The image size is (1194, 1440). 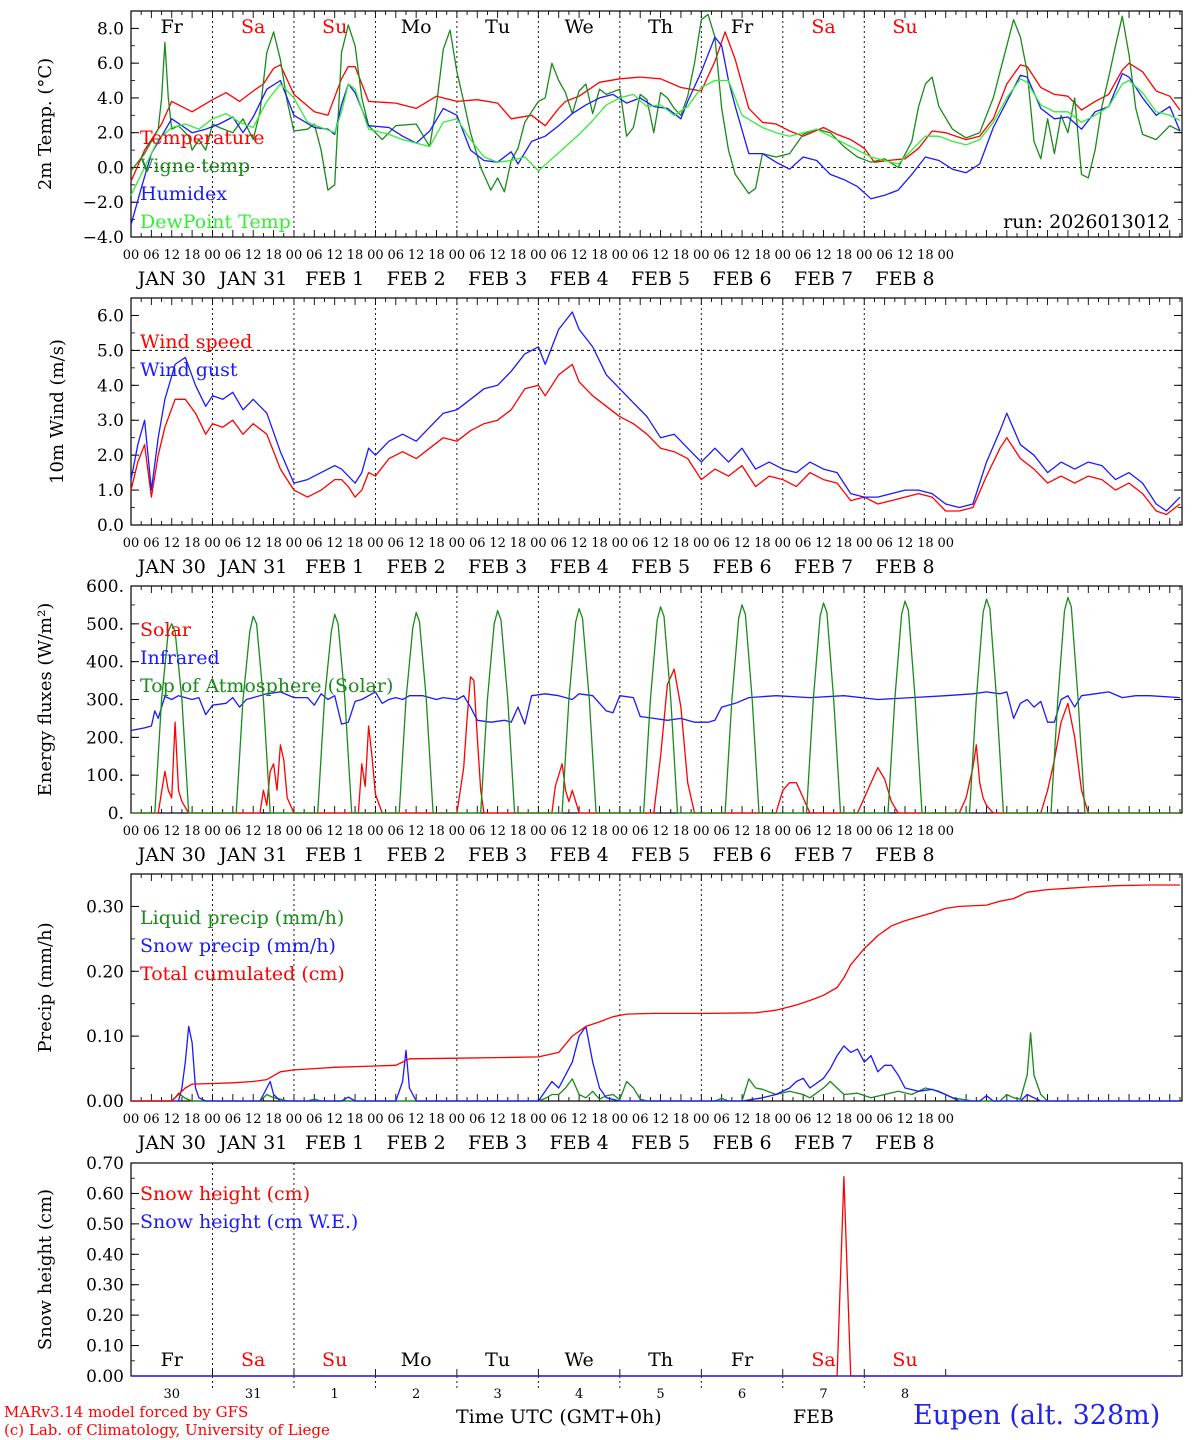 What do you see at coordinates (905, 1394) in the screenshot?
I see `day-number-label: 8` at bounding box center [905, 1394].